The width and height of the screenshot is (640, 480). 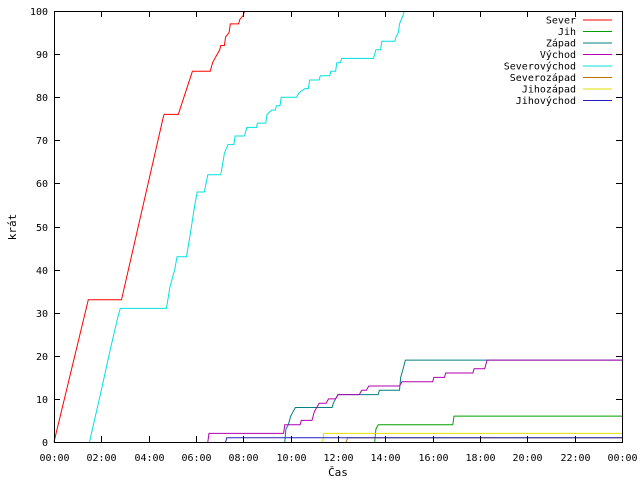 What do you see at coordinates (527, 458) in the screenshot?
I see `x-tick-label: 20:00` at bounding box center [527, 458].